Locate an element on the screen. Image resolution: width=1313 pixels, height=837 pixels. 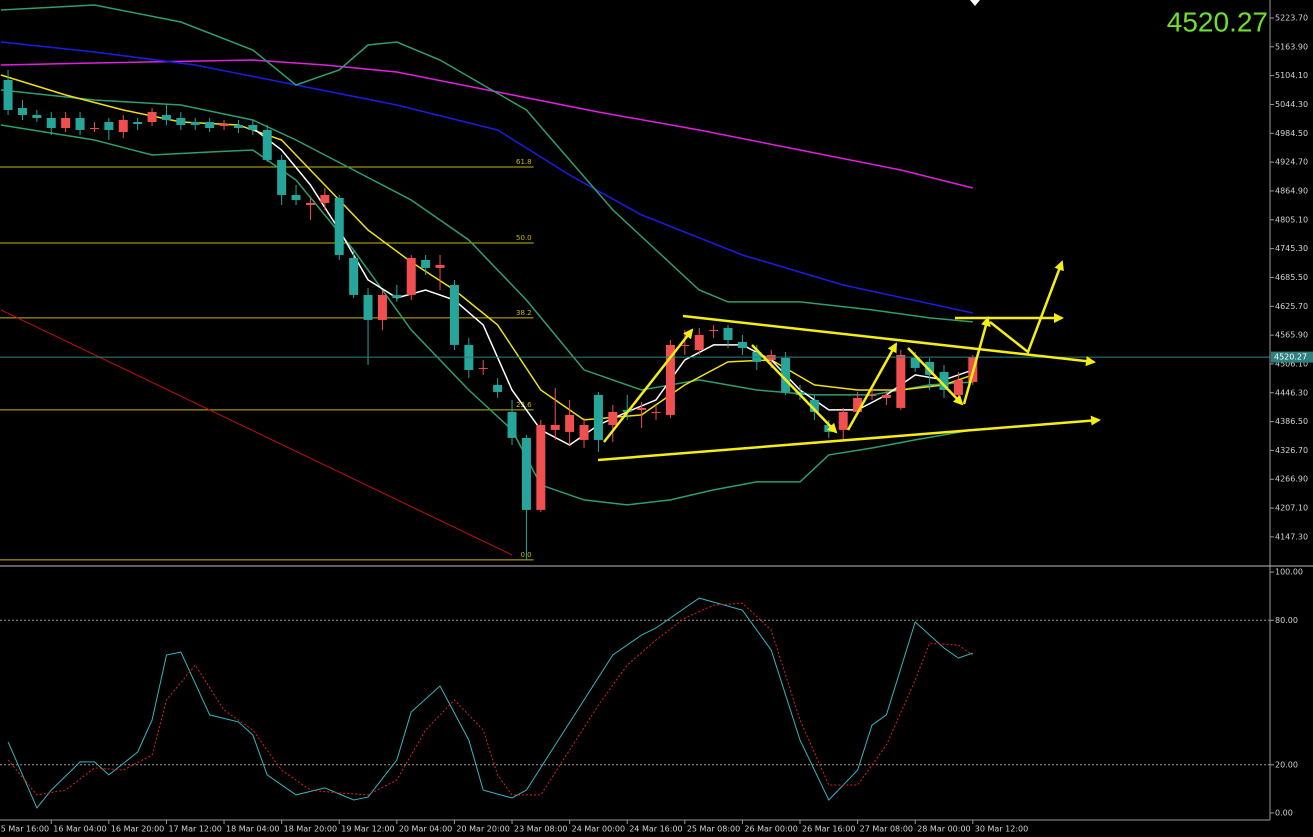
y-tick-label: 5044.30 is located at coordinates (1291, 104).